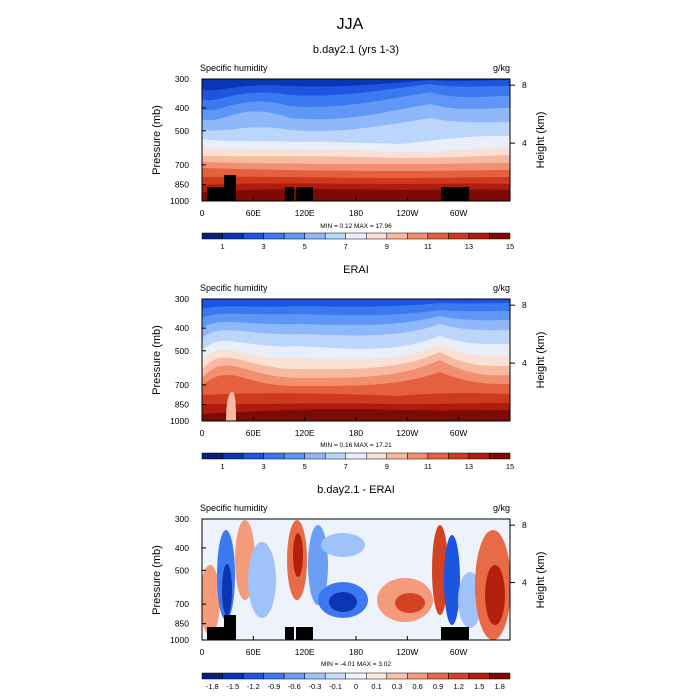 Image resolution: width=700 pixels, height=700 pixels. I want to click on colorbar-label: 0.6, so click(417, 686).